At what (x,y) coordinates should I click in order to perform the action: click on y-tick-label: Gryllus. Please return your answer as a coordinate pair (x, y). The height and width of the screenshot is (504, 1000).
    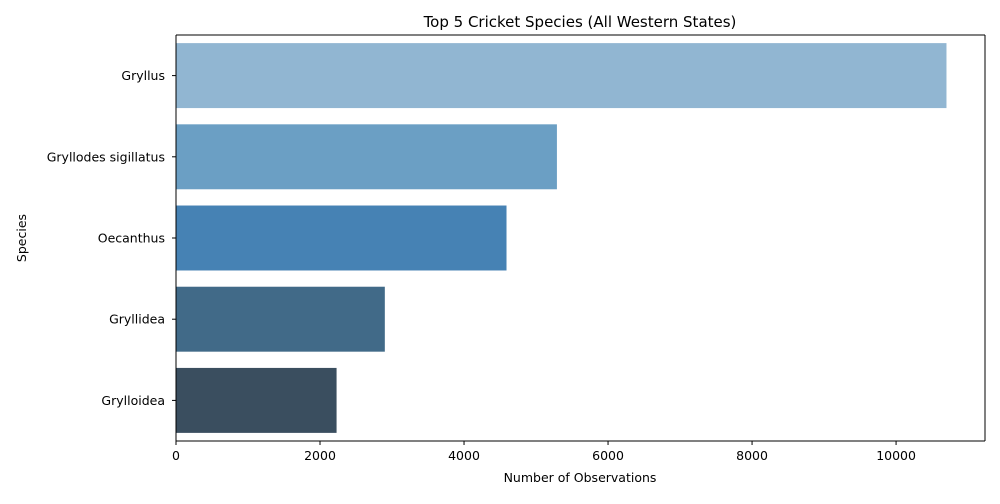
    Looking at the image, I should click on (143, 75).